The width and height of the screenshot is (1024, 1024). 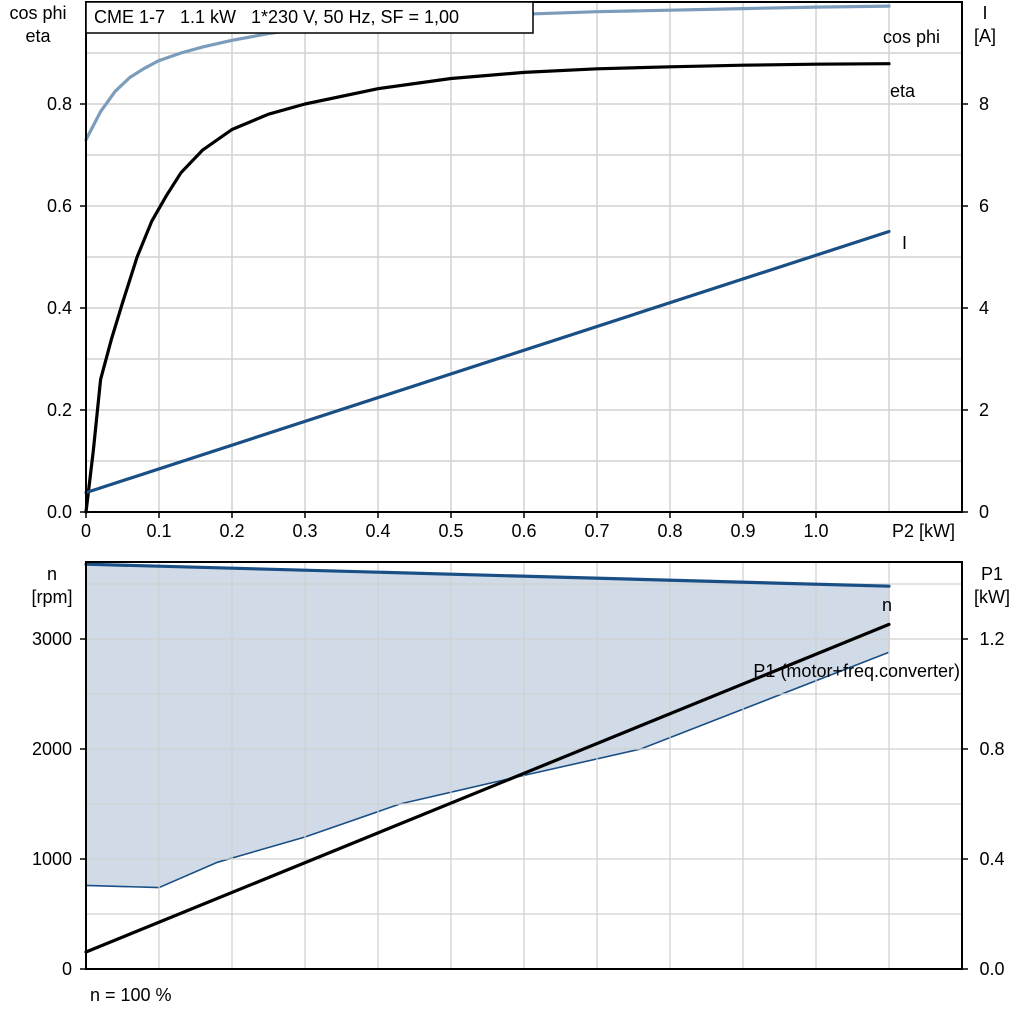 I want to click on footnote-speed: n = 100 %, so click(x=131, y=995).